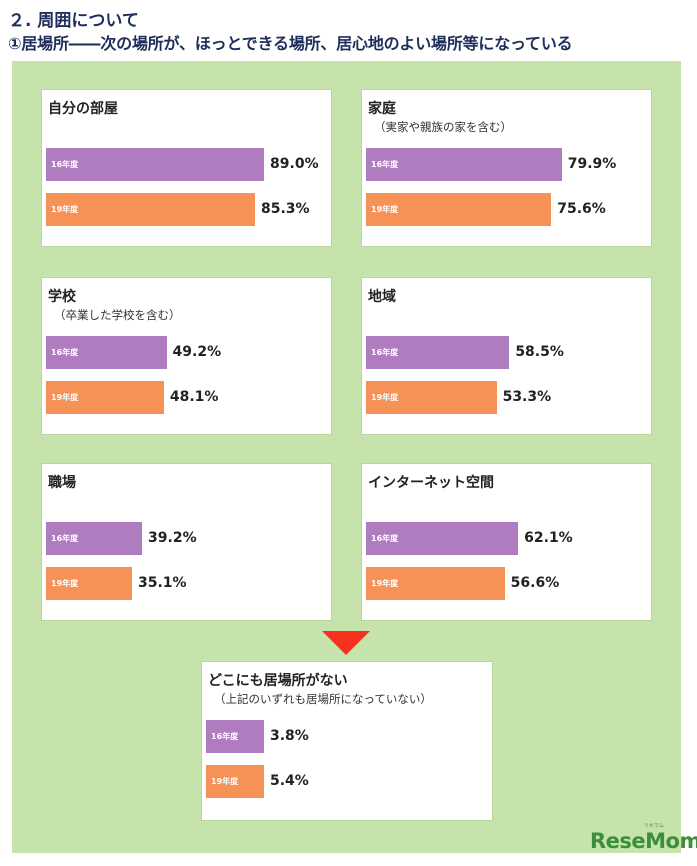  What do you see at coordinates (581, 209) in the screenshot?
I see `bar-value-label: 75.6%` at bounding box center [581, 209].